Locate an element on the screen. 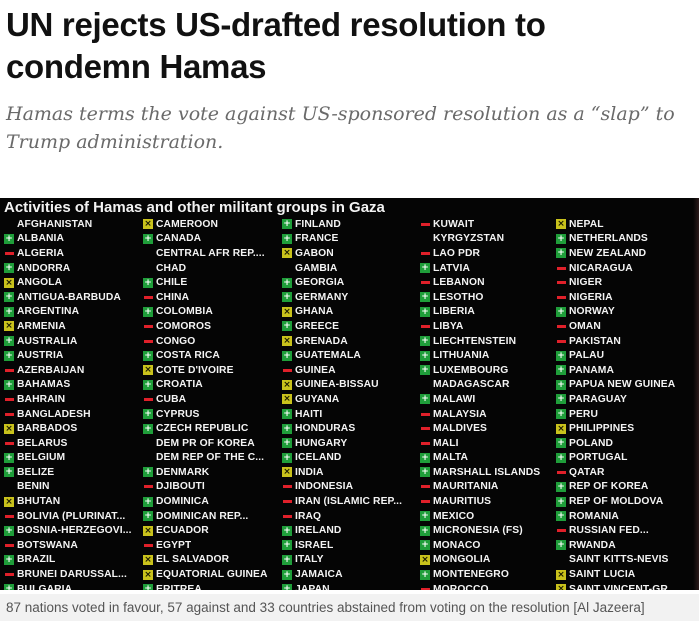 Image resolution: width=699 pixels, height=621 pixels. country-name: PORTUGAL is located at coordinates (598, 458).